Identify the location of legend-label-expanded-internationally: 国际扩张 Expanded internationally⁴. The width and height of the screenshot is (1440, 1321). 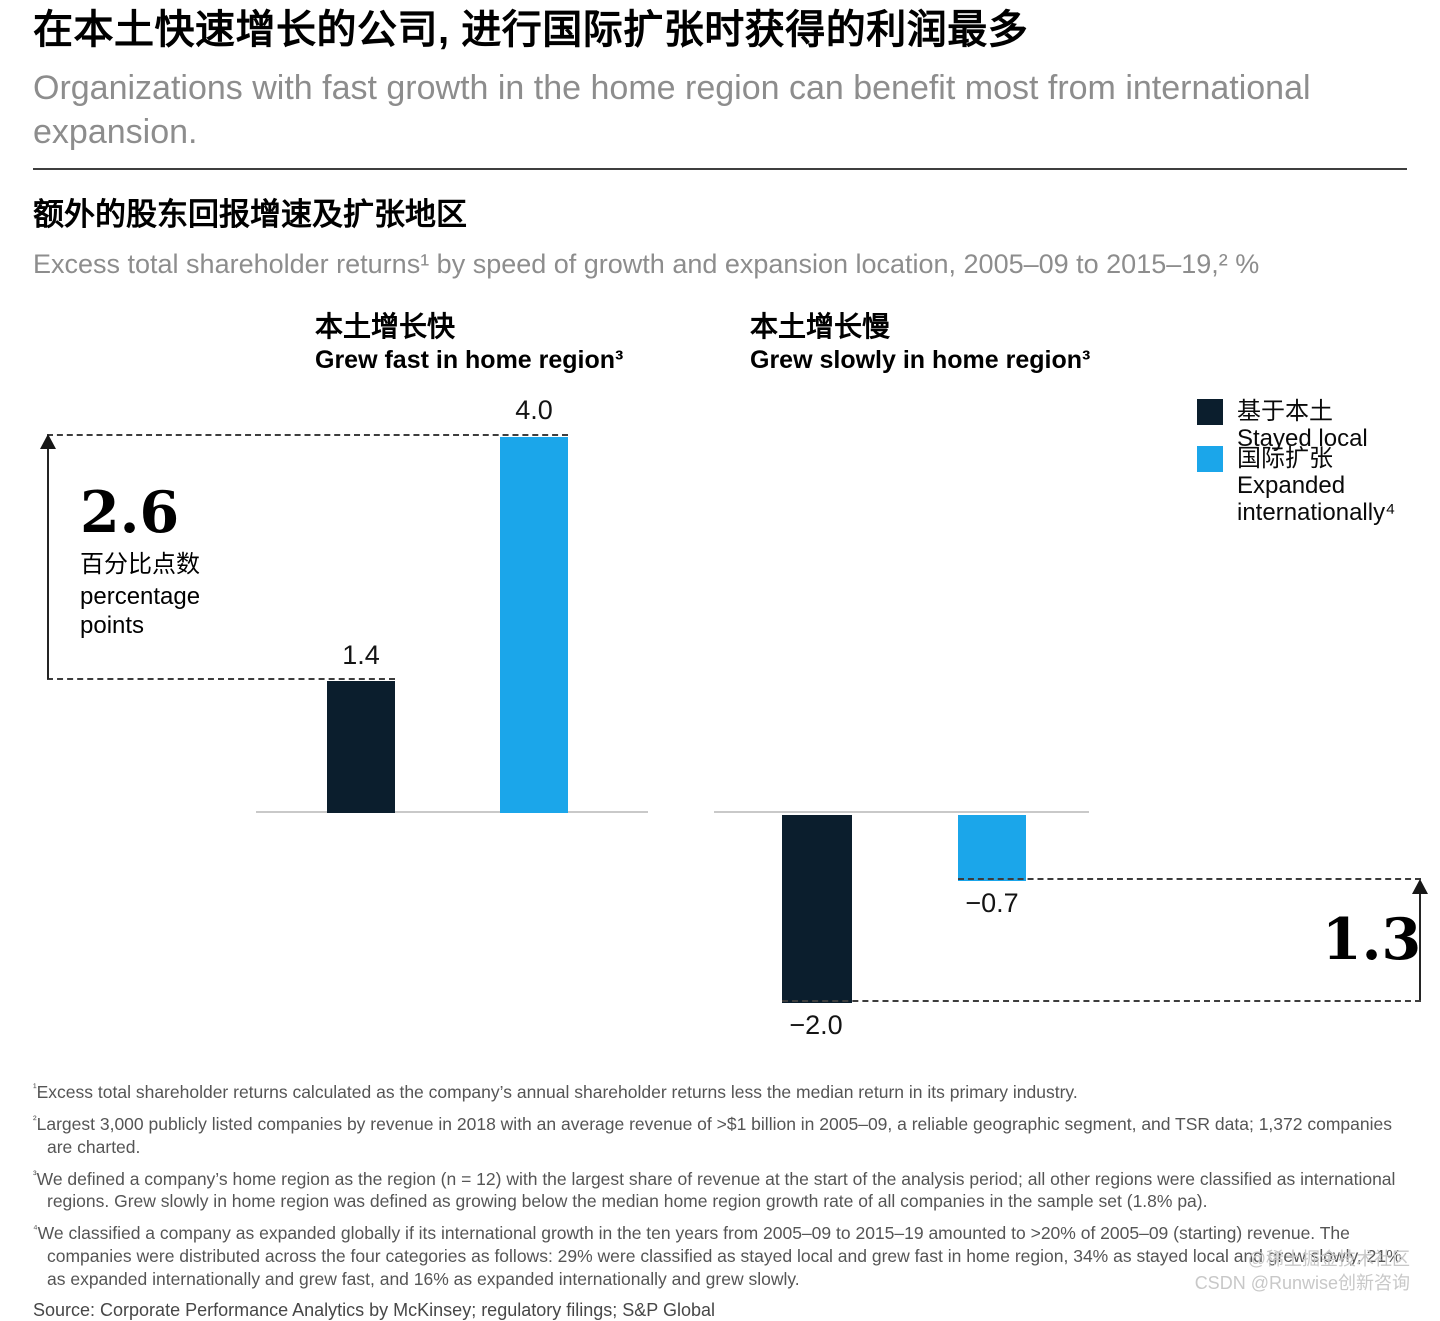
(1330, 485).